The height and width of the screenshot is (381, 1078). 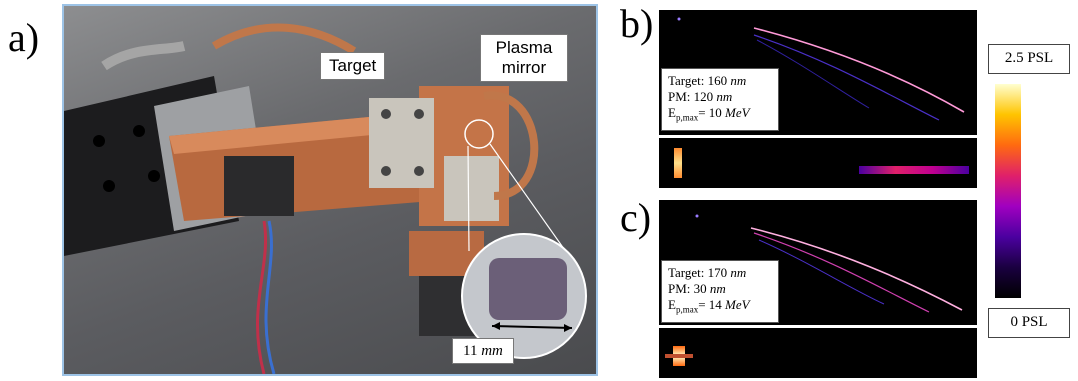 What do you see at coordinates (707, 80) in the screenshot?
I see `panel-b-target-line: Target: 160 nm` at bounding box center [707, 80].